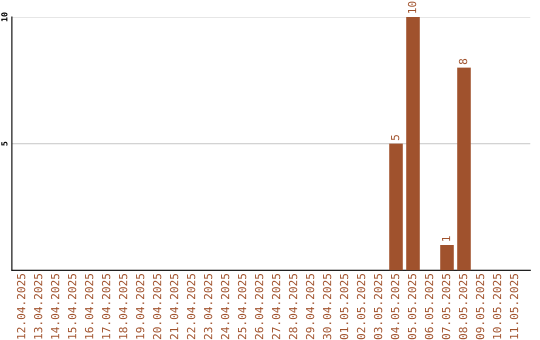 The width and height of the screenshot is (540, 340). What do you see at coordinates (480, 307) in the screenshot?
I see `x-tick-label: 09.05.2025` at bounding box center [480, 307].